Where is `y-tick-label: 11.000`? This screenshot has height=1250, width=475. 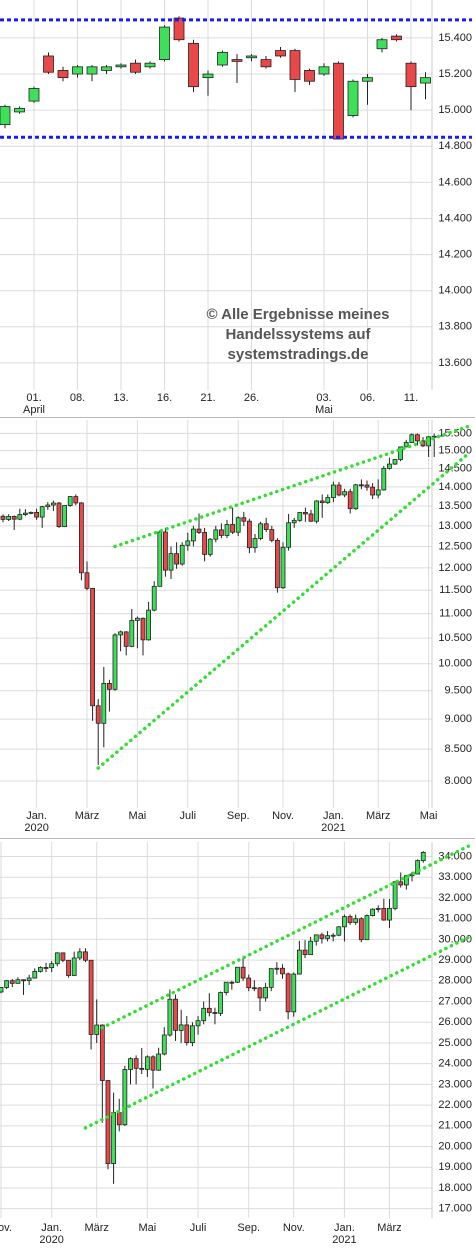 y-tick-label: 11.000 is located at coordinates (455, 614).